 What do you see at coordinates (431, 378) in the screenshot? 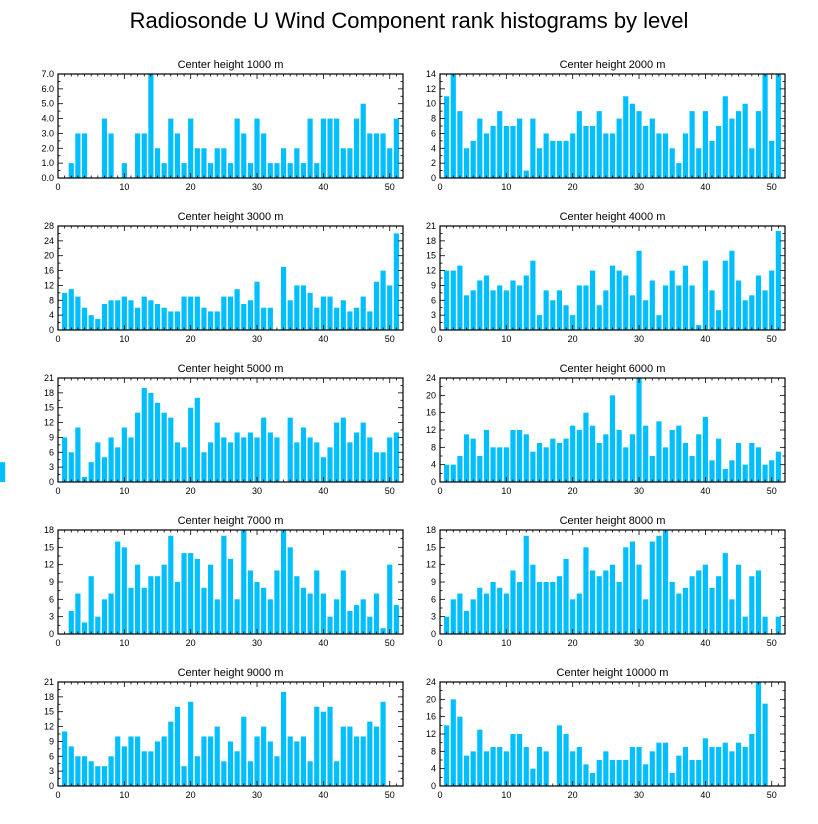
I see `y-tick-label: 24` at bounding box center [431, 378].